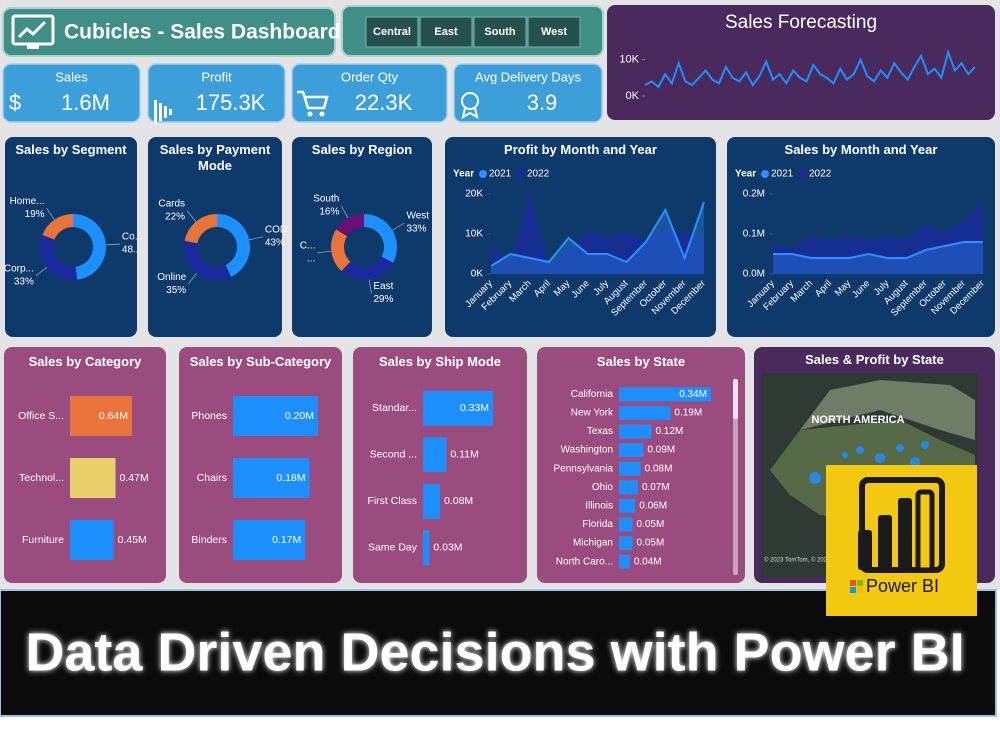 The width and height of the screenshot is (1000, 750). I want to click on panel-title-box: Sales by State, so click(641, 361).